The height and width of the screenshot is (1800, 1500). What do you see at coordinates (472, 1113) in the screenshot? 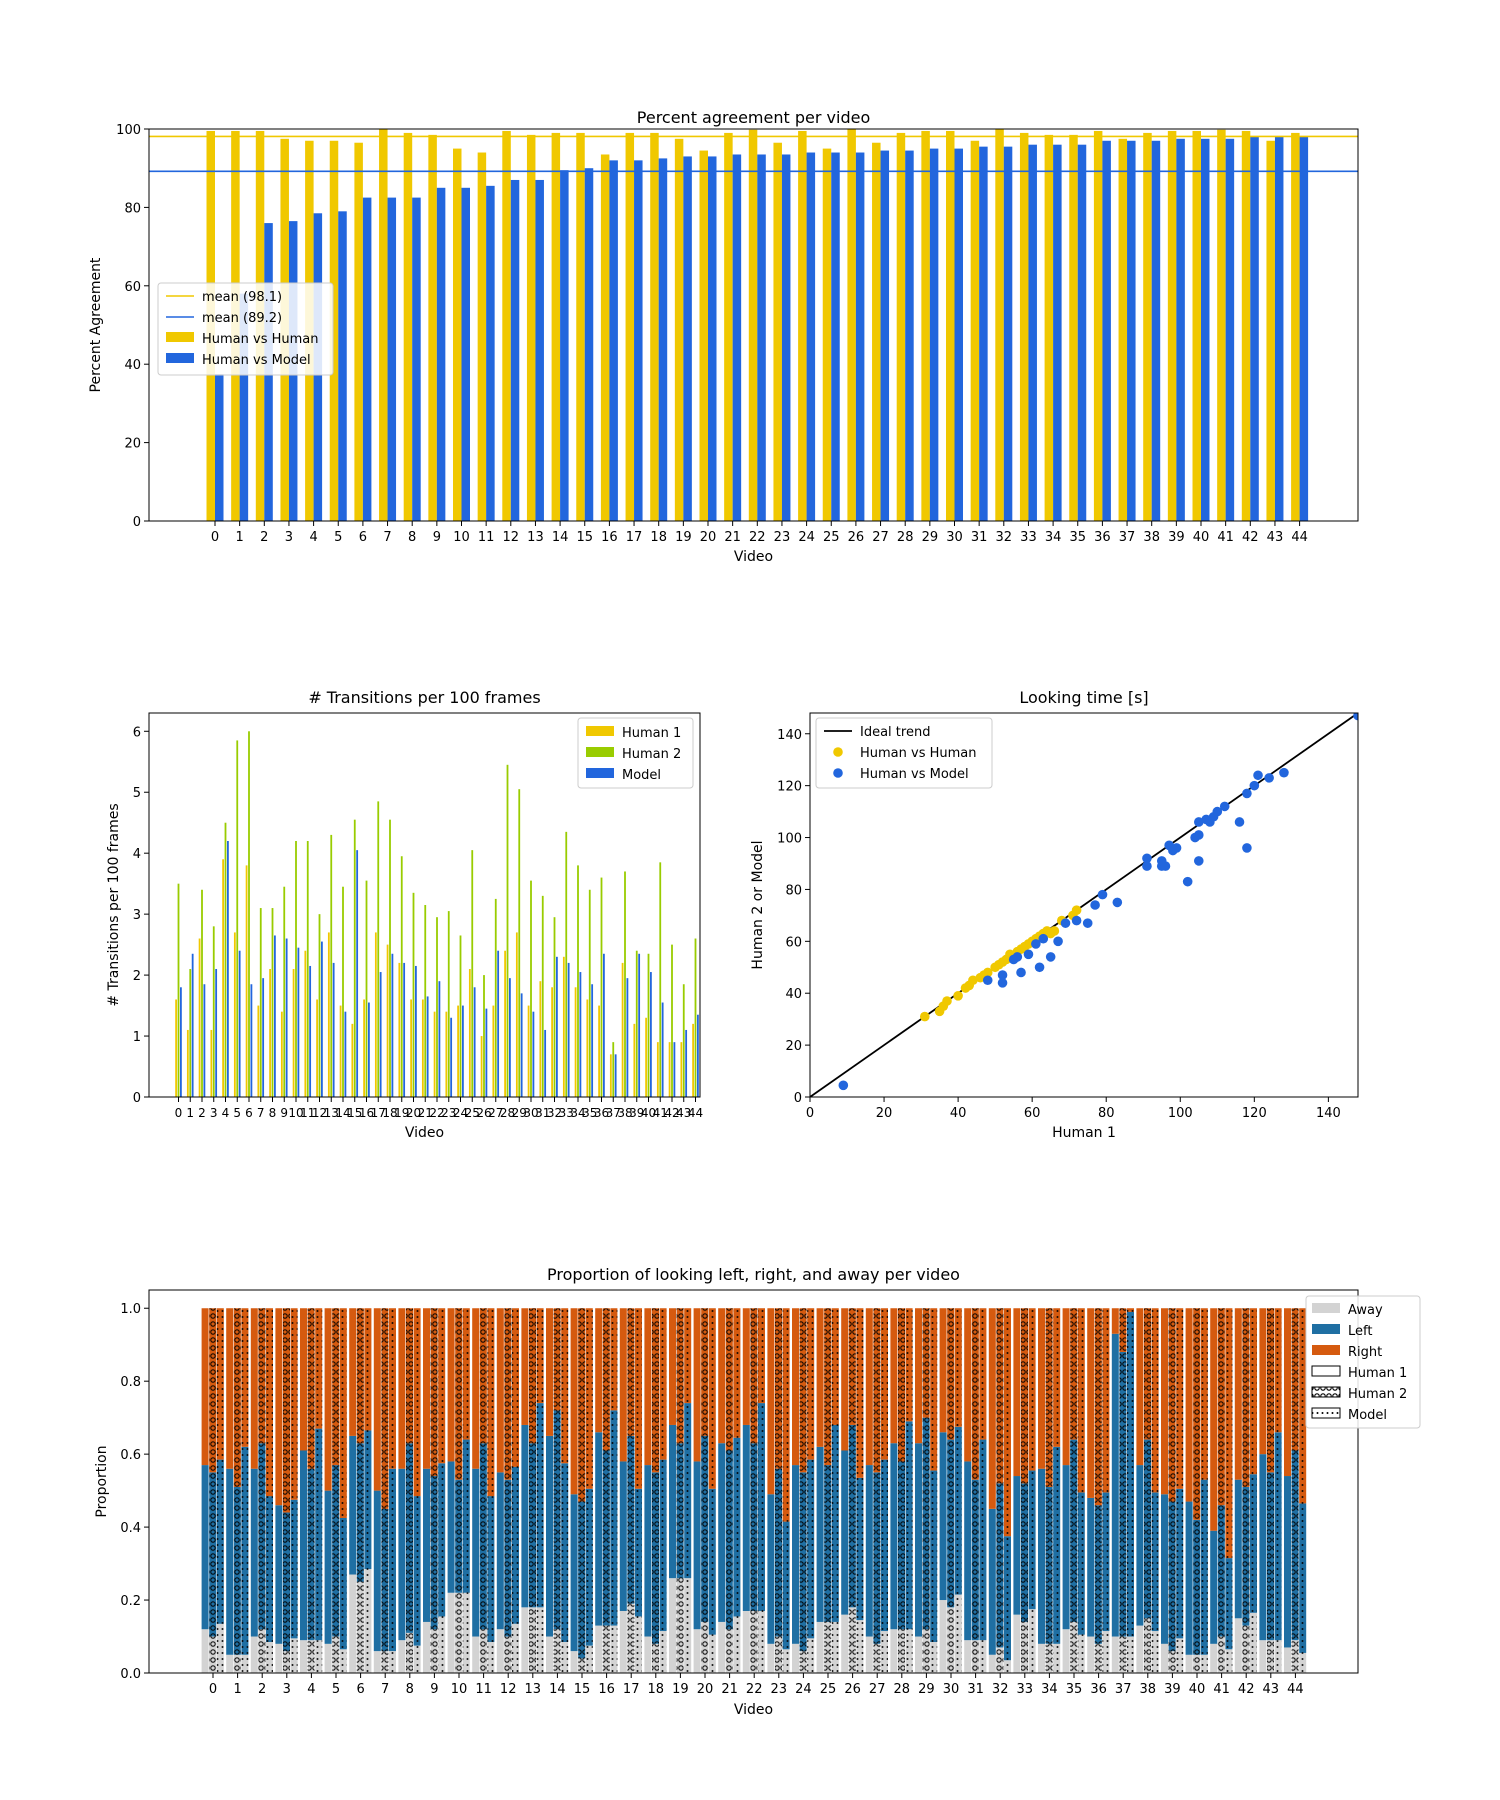
I see `transitions-xtick-label: 25` at bounding box center [472, 1113].